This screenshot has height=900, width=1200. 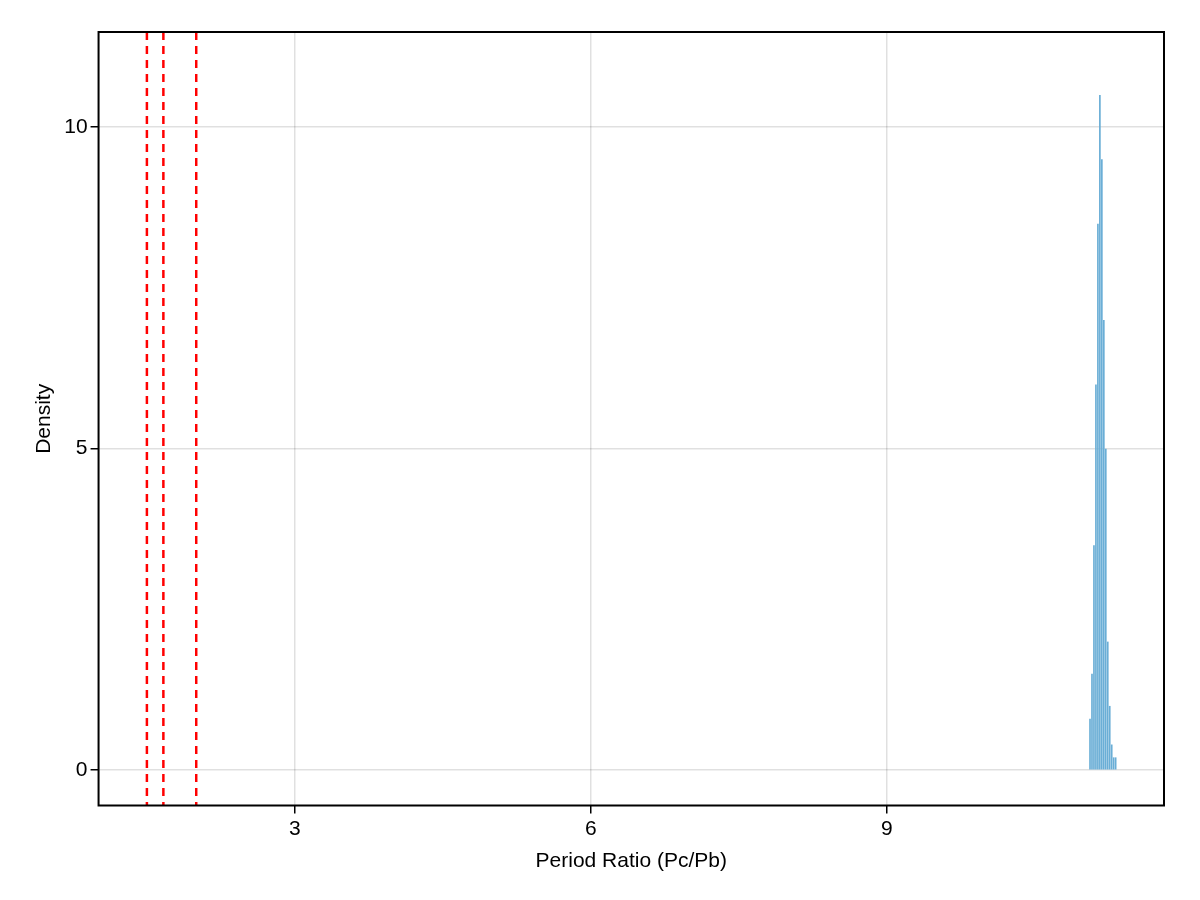 What do you see at coordinates (886, 827) in the screenshot?
I see `x-tick-label: 9` at bounding box center [886, 827].